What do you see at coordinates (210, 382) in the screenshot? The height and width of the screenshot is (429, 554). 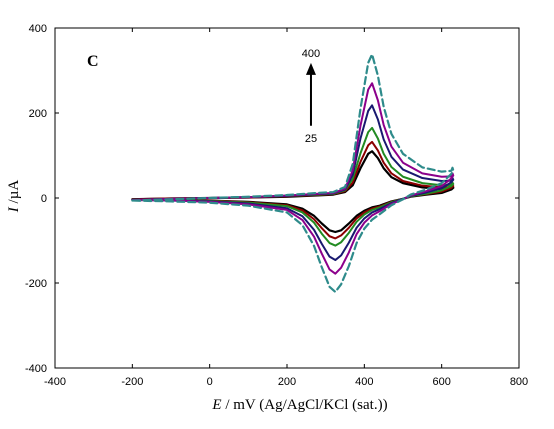 I see `x-axis-tick-label: 0` at bounding box center [210, 382].